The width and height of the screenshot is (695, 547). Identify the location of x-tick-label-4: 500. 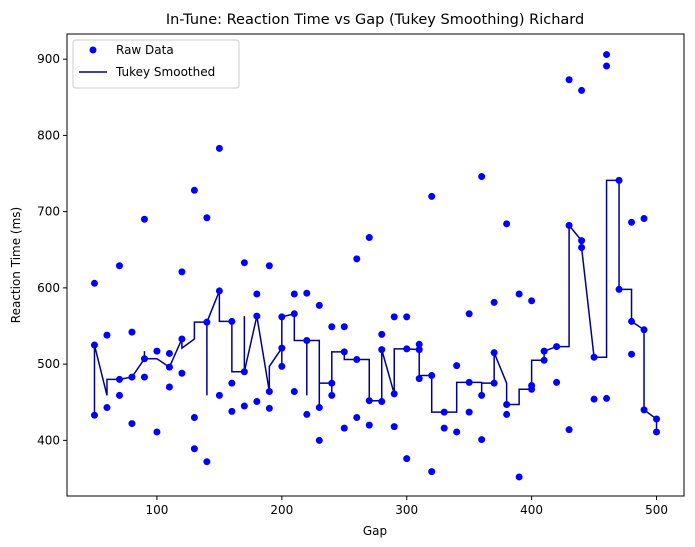
(656, 510).